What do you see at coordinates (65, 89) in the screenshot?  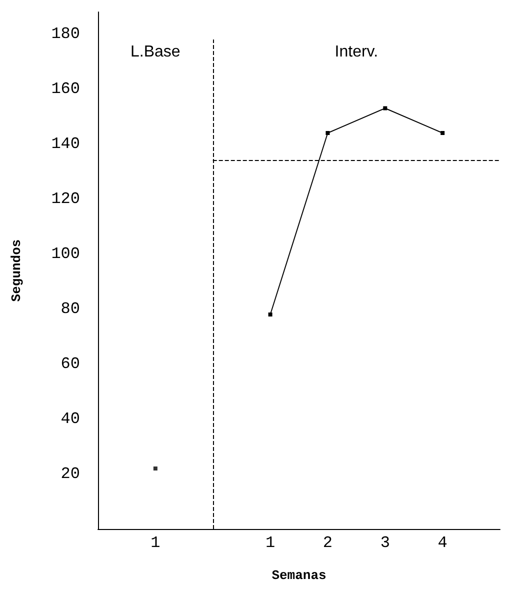 I see `y-tick-label: 160` at bounding box center [65, 89].